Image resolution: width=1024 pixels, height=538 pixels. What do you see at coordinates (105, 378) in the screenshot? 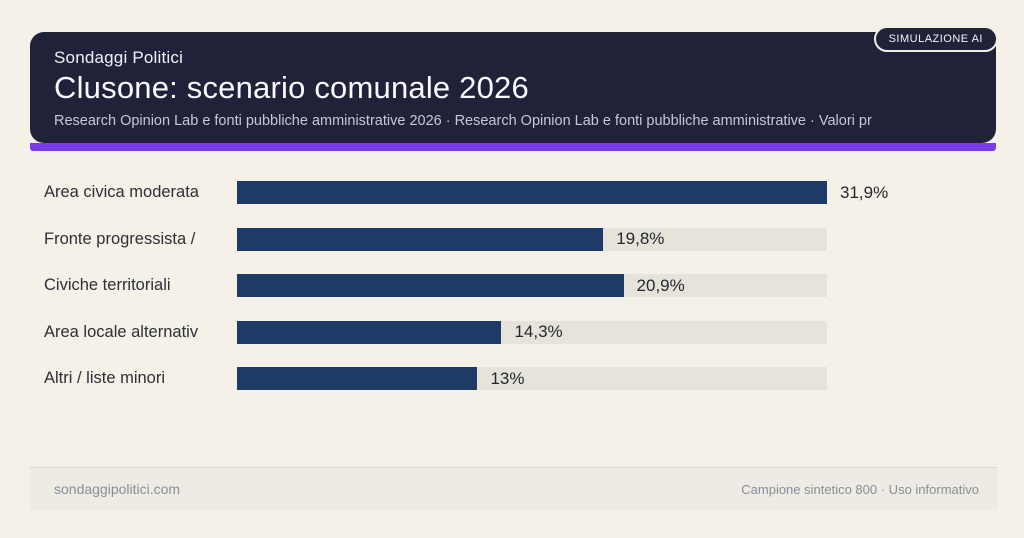
I see `category-label: Altri / liste minori` at bounding box center [105, 378].